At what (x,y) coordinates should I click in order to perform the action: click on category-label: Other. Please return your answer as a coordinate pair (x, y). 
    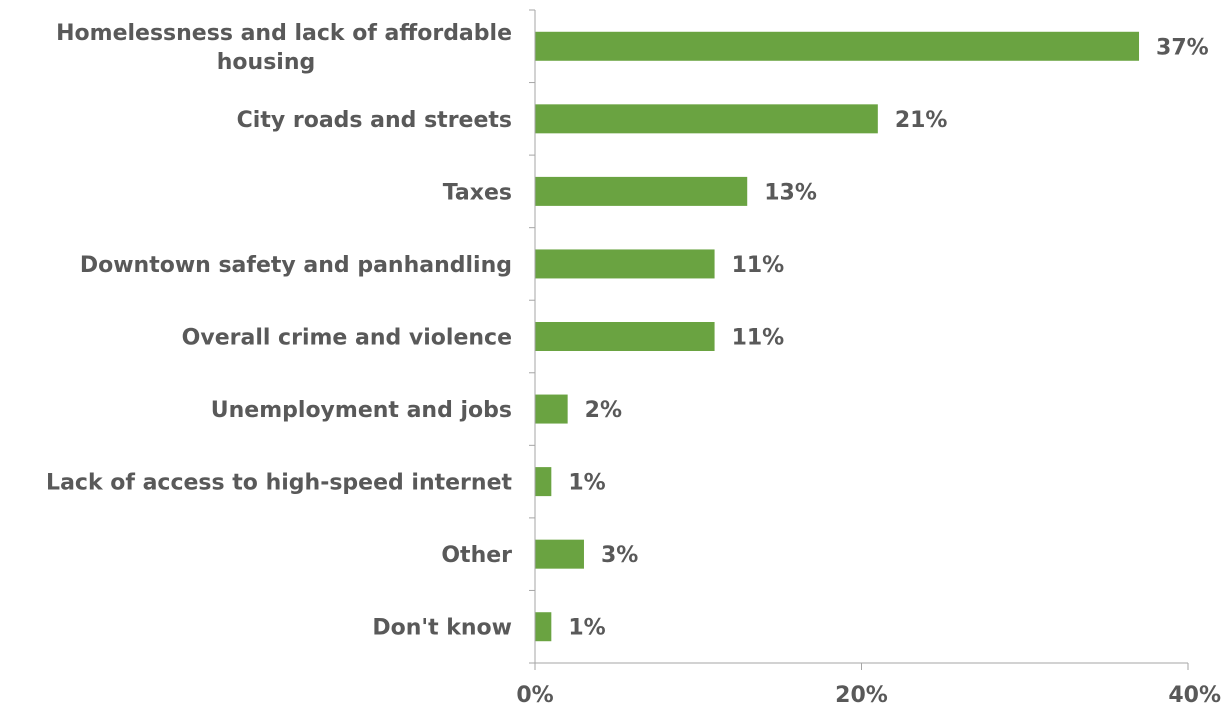
    Looking at the image, I should click on (476, 555).